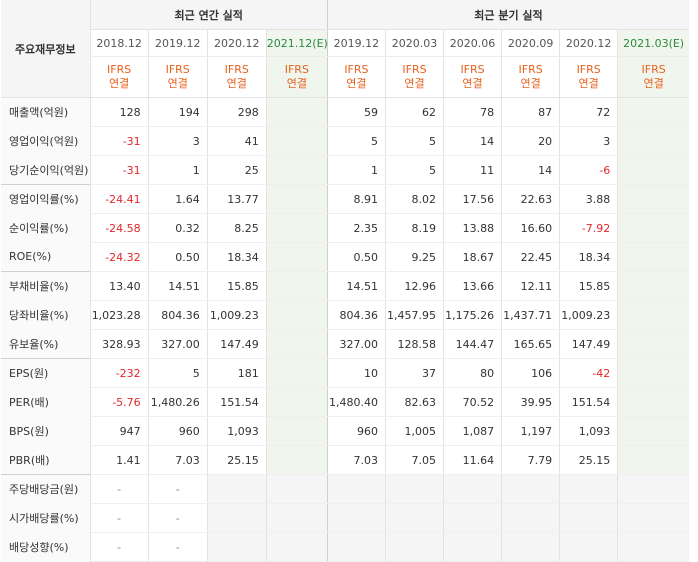 The width and height of the screenshot is (698, 562). Describe the element at coordinates (589, 43) in the screenshot. I see `period-quarterly-4: 2020.12` at that location.